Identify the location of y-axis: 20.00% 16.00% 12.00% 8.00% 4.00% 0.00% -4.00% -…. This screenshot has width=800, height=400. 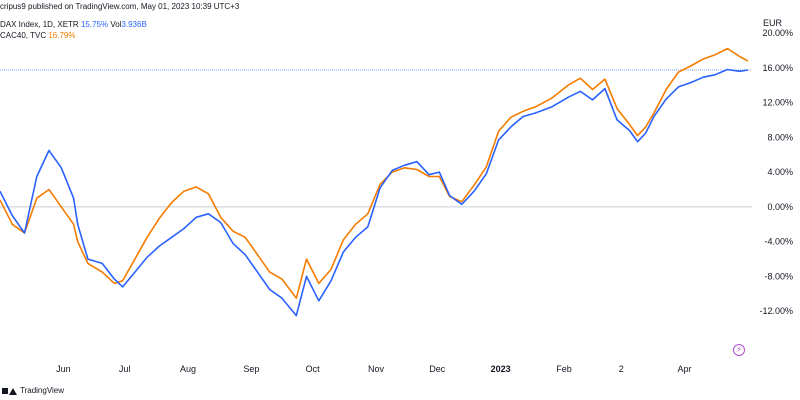
(776, 172).